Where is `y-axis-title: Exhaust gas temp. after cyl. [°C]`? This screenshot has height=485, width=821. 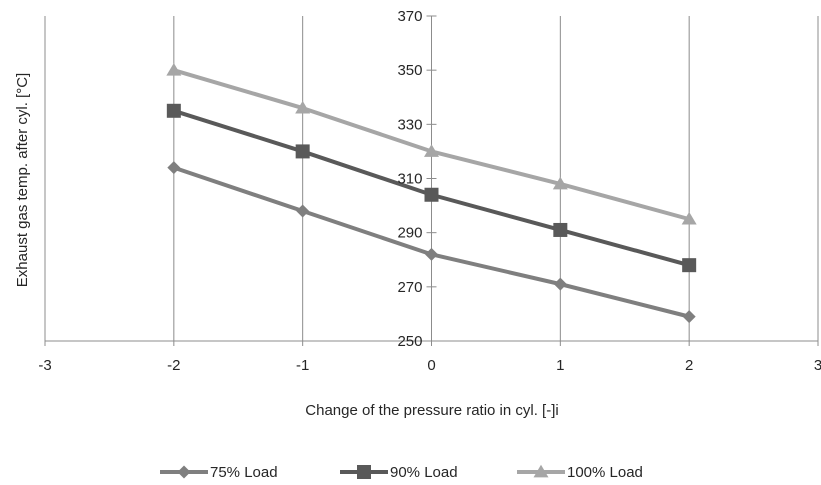
y-axis-title: Exhaust gas temp. after cyl. [°C] is located at coordinates (22, 180).